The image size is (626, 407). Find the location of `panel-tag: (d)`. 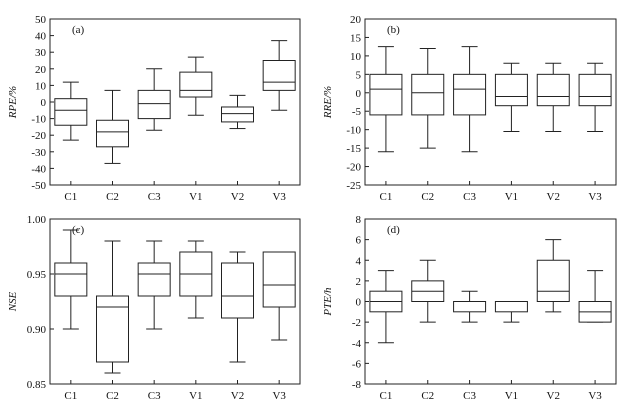

panel-tag: (d) is located at coordinates (393, 230).